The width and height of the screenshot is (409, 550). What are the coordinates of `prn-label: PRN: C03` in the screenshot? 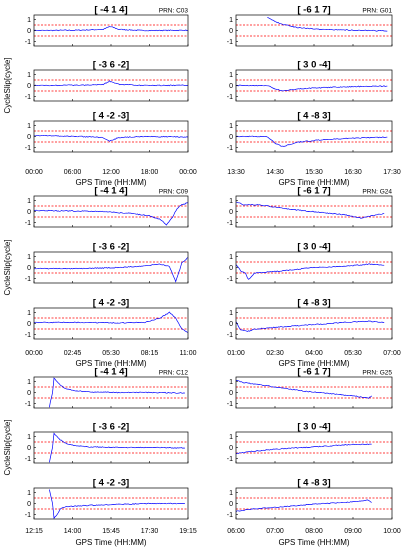 It's located at (174, 11).